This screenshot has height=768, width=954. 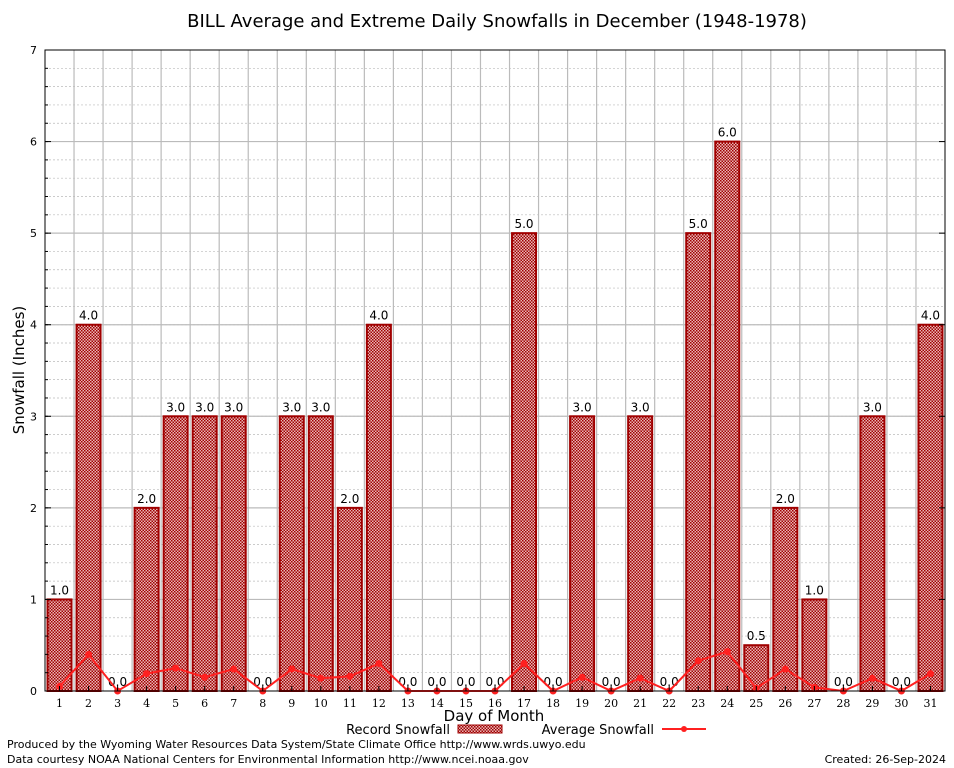 What do you see at coordinates (466, 703) in the screenshot?
I see `x-tick-label: 15` at bounding box center [466, 703].